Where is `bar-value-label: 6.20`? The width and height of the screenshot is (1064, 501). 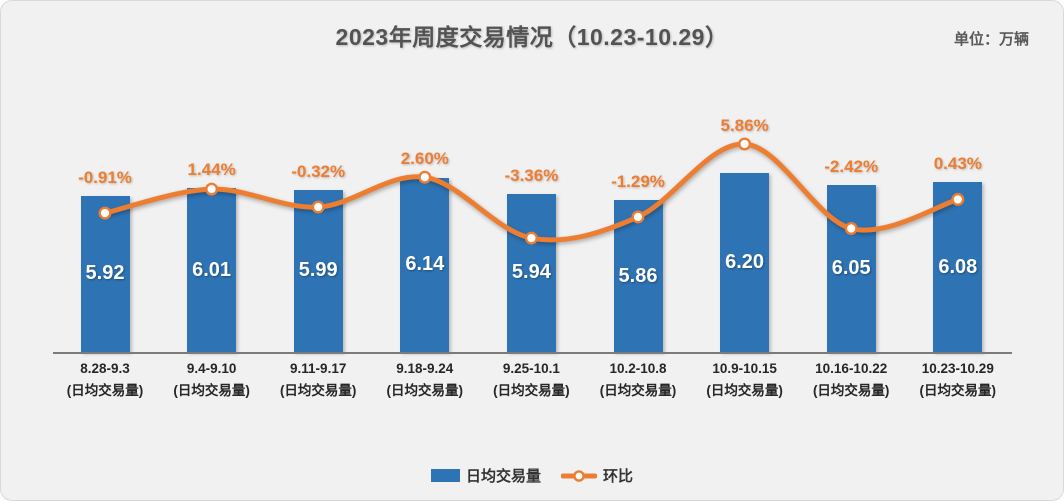 bar-value-label: 6.20 is located at coordinates (745, 261).